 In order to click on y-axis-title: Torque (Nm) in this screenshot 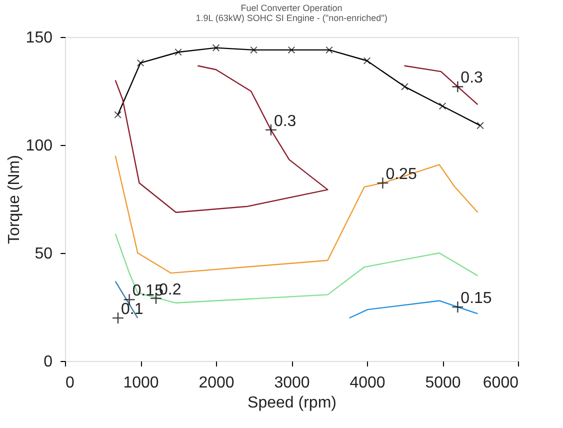, I will do `click(14, 199)`.